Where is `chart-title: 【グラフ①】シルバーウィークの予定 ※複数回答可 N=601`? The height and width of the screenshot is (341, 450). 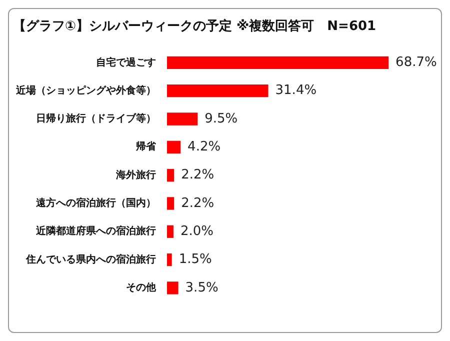 chart-title: 【グラフ①】シルバーウィークの予定 ※複数回答可 N=601 is located at coordinates (194, 26).